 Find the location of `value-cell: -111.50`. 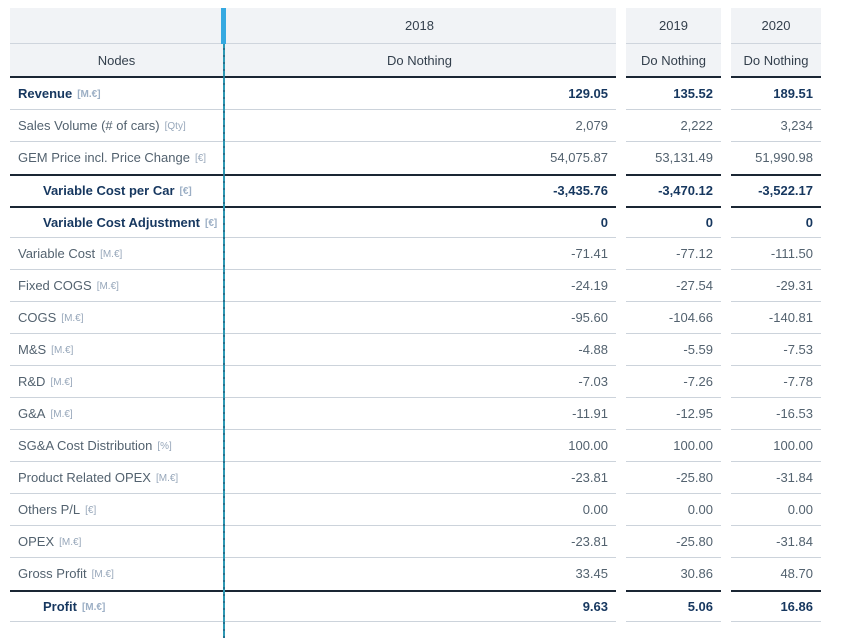

value-cell: -111.50 is located at coordinates (776, 254).